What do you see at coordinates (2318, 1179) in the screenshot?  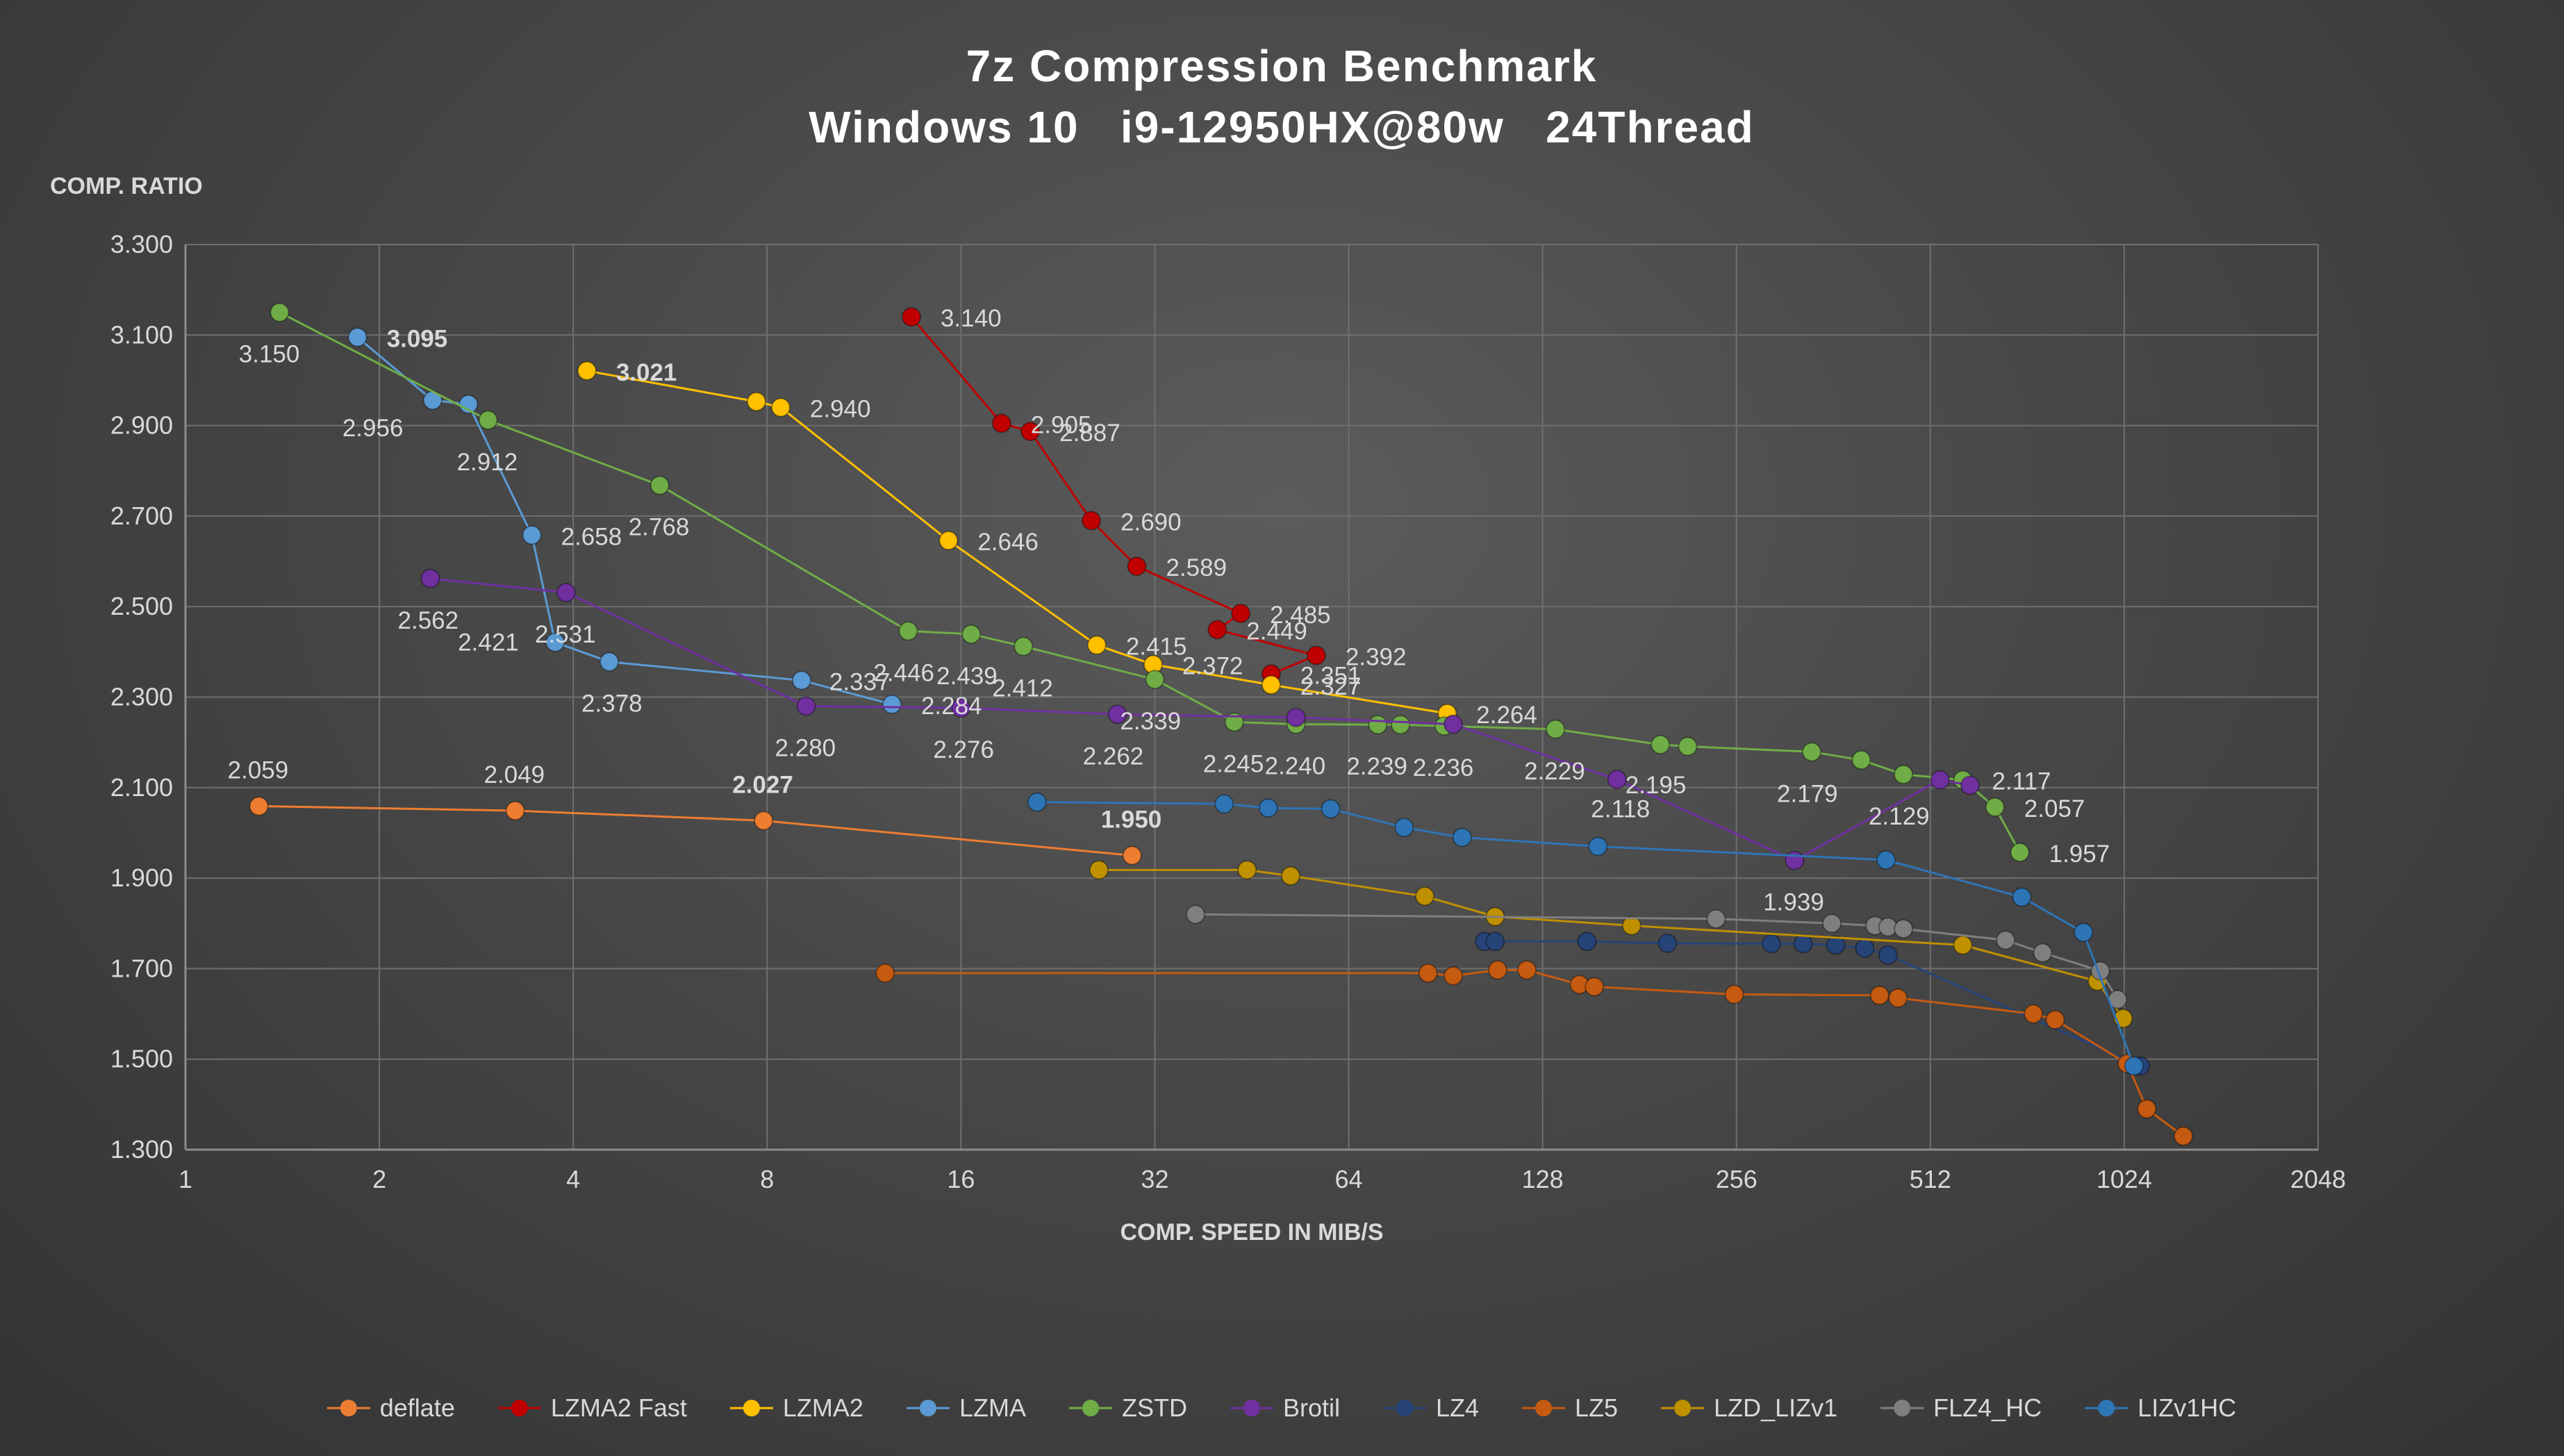 I see `x-tick-label: 2048` at bounding box center [2318, 1179].